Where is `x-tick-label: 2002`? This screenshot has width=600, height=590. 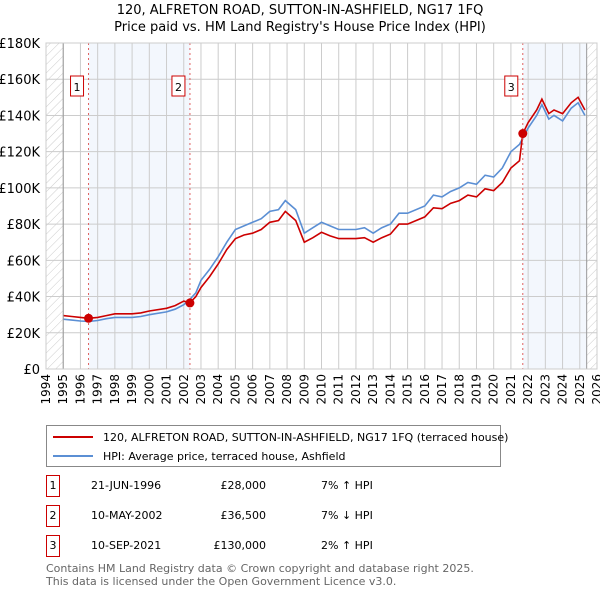
x-tick-label: 2002 is located at coordinates (184, 389).